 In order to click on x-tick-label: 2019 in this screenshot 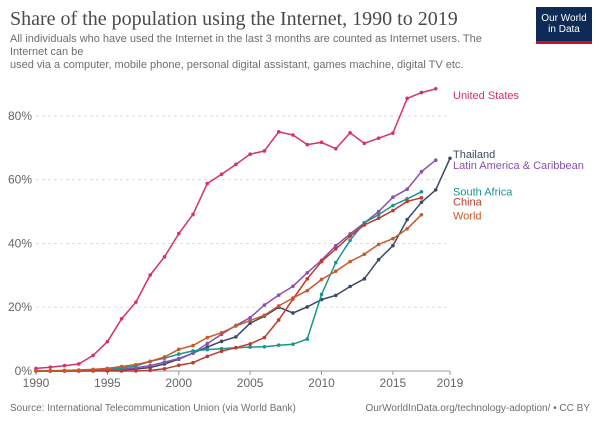, I will do `click(450, 383)`.